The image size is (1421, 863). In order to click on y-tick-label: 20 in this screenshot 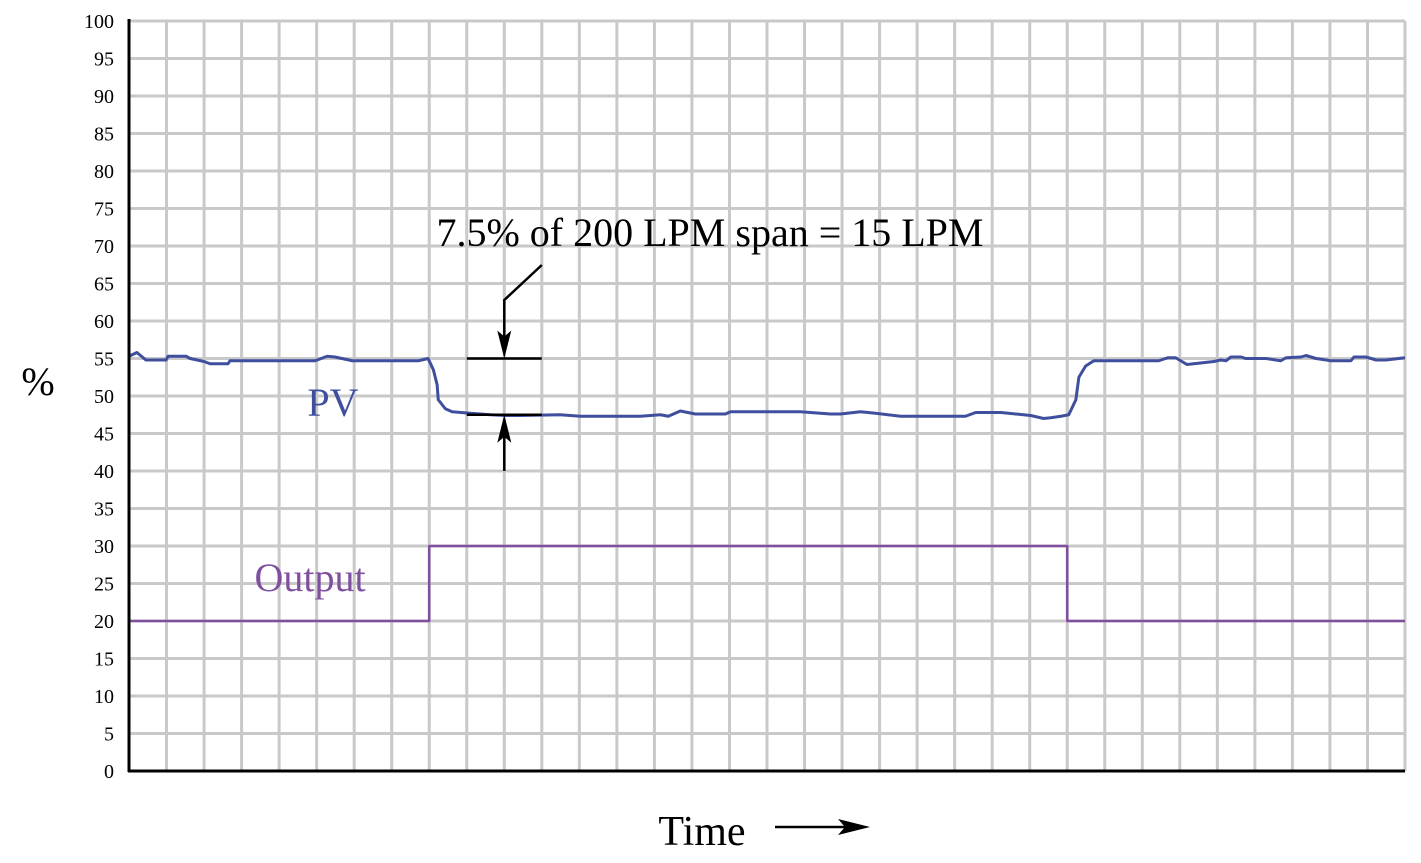, I will do `click(104, 622)`.